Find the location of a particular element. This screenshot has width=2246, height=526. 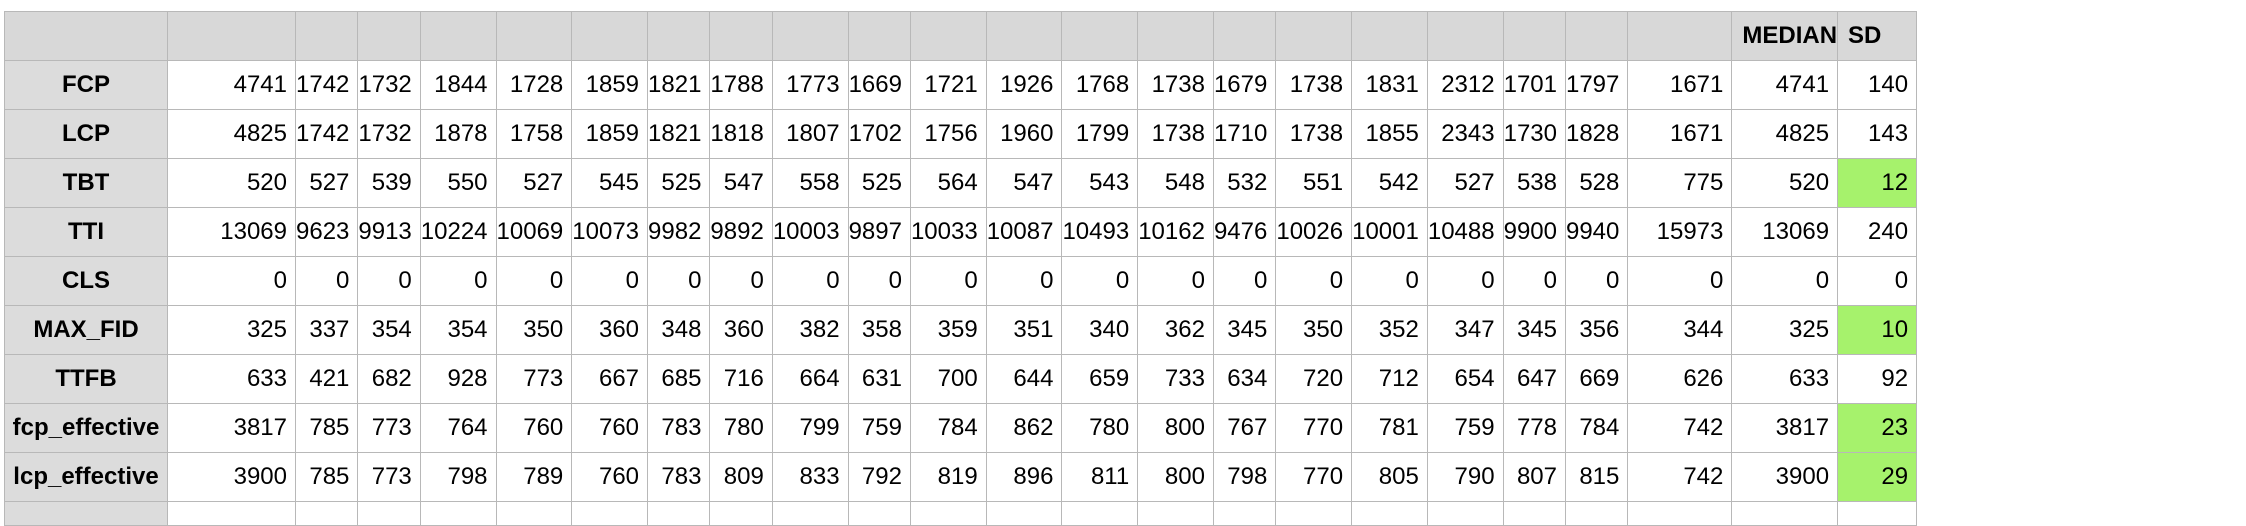

value-cell: 10073 is located at coordinates (610, 232).